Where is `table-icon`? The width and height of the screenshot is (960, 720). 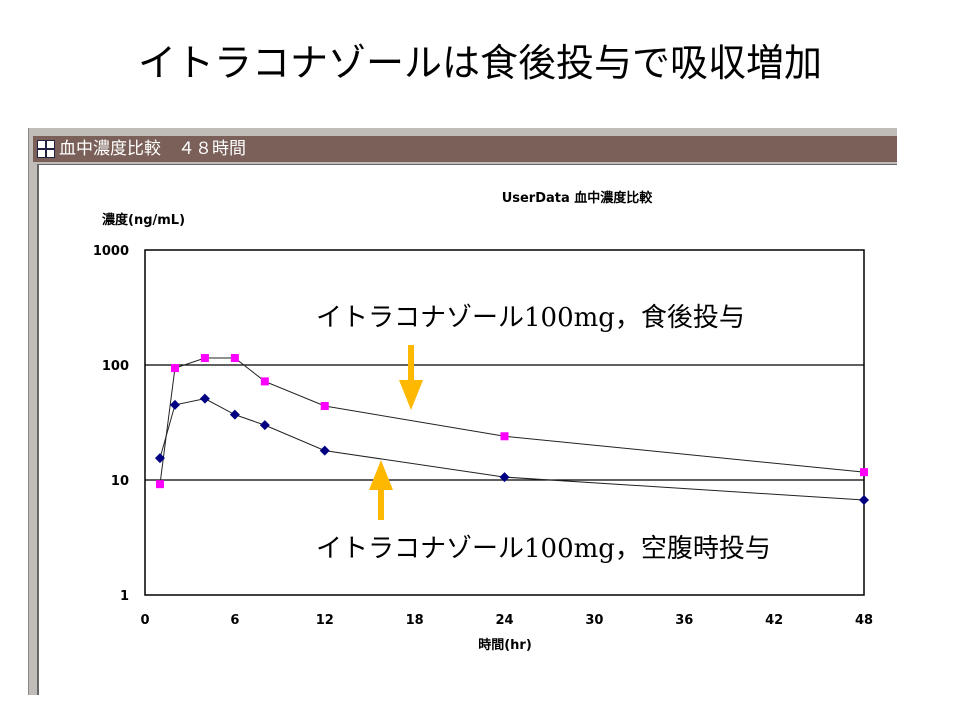 table-icon is located at coordinates (46, 149).